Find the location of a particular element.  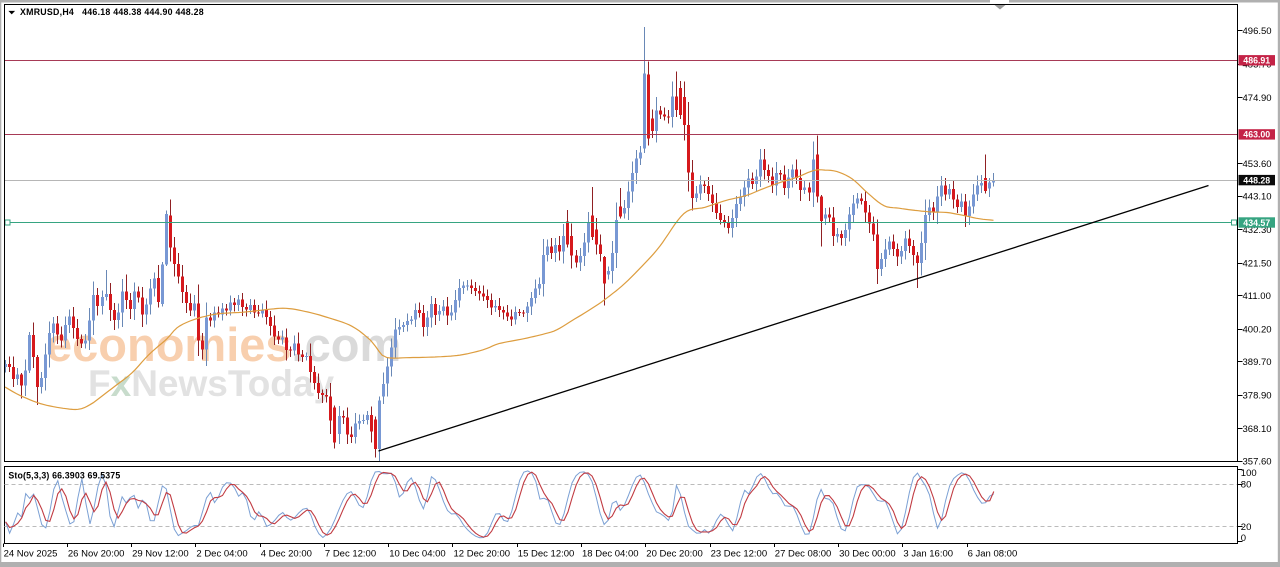

svg-text: 421.50 is located at coordinates (1257, 264).